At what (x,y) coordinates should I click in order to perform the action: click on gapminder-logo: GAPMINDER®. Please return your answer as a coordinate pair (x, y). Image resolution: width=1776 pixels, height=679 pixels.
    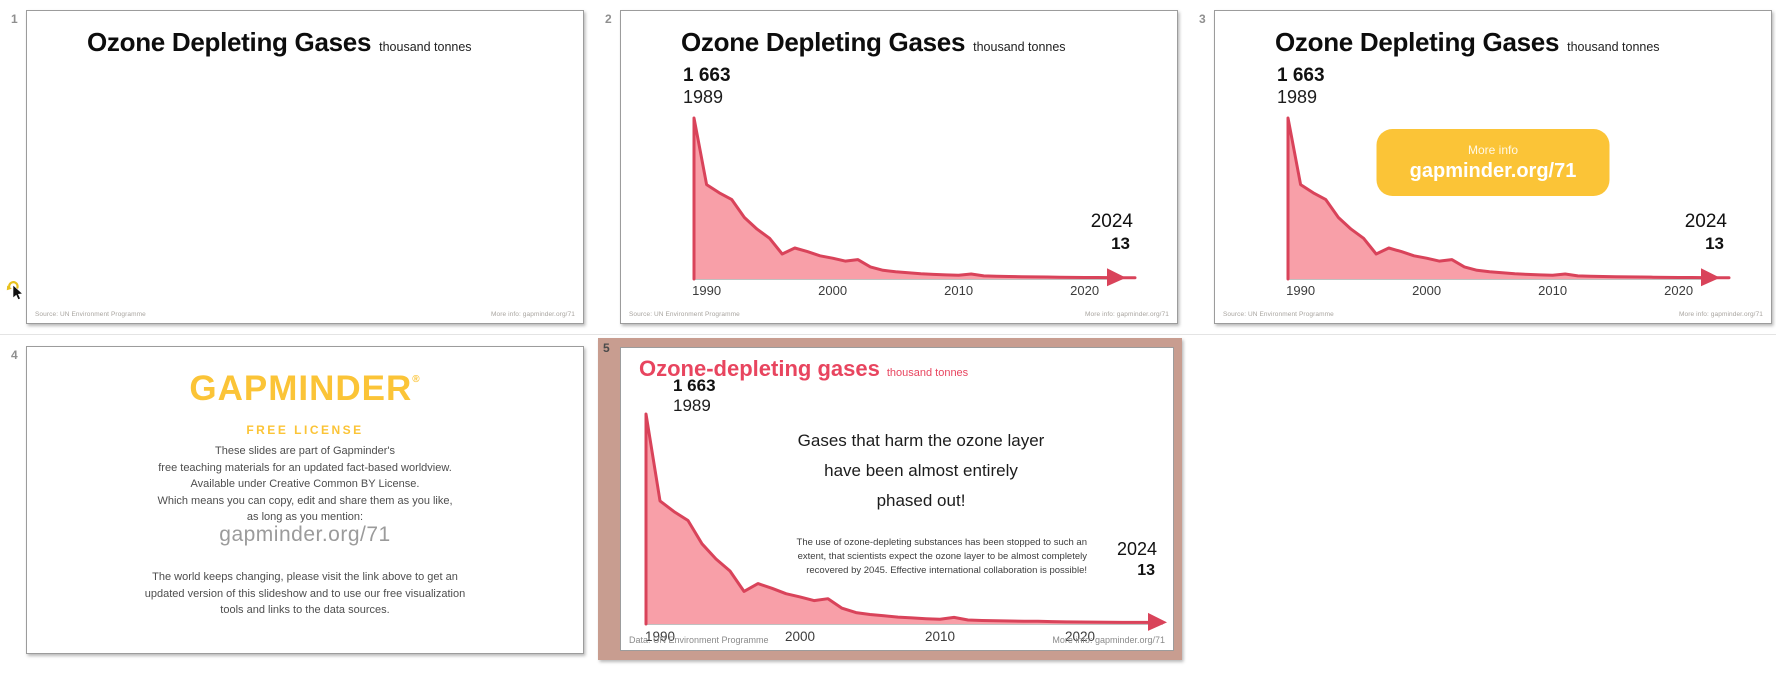
    Looking at the image, I should click on (305, 388).